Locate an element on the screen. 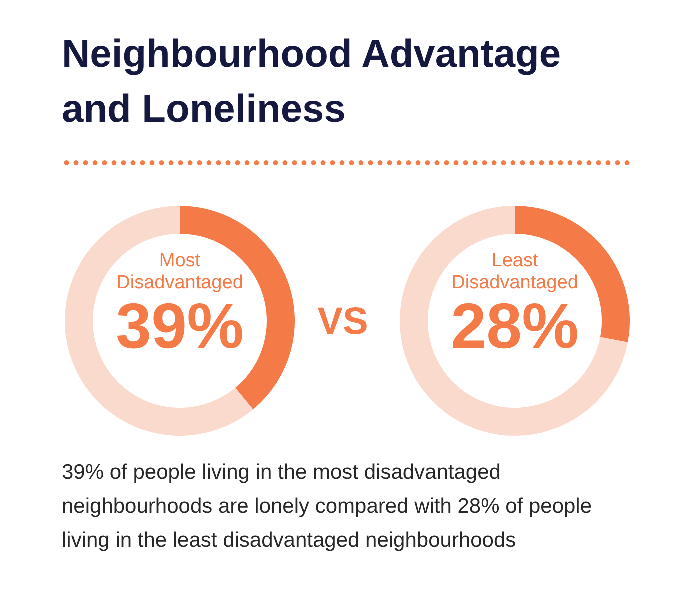  text: 39% of people living in the most disadvantaged neighbourhoods are lonely compared with 28% of people living in the least disadvantaged neighbourhoods is located at coordinates (328, 507).